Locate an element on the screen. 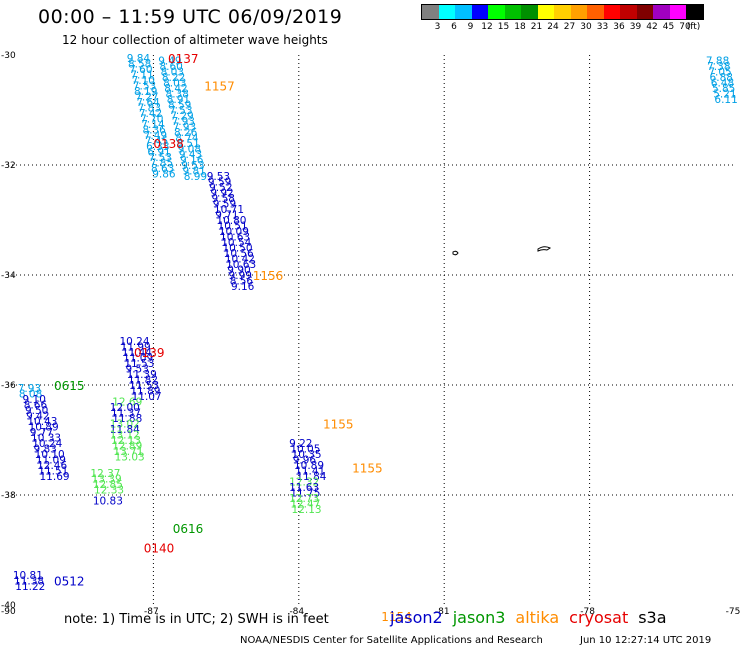 This screenshot has width=740, height=650. wave-height-value: 6.33 is located at coordinates (157, 147).